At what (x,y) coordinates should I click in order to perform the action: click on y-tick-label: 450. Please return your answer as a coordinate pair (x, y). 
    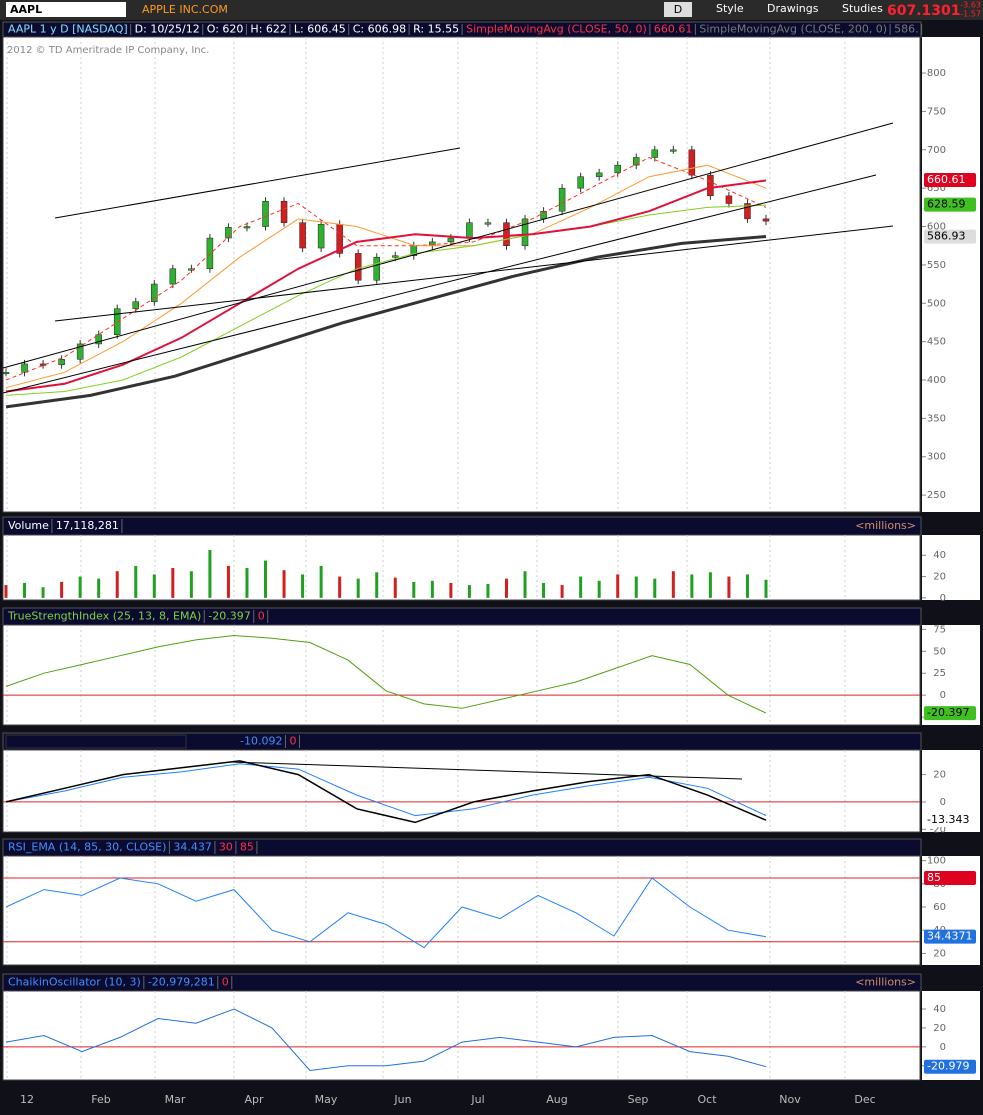
    Looking at the image, I should click on (936, 342).